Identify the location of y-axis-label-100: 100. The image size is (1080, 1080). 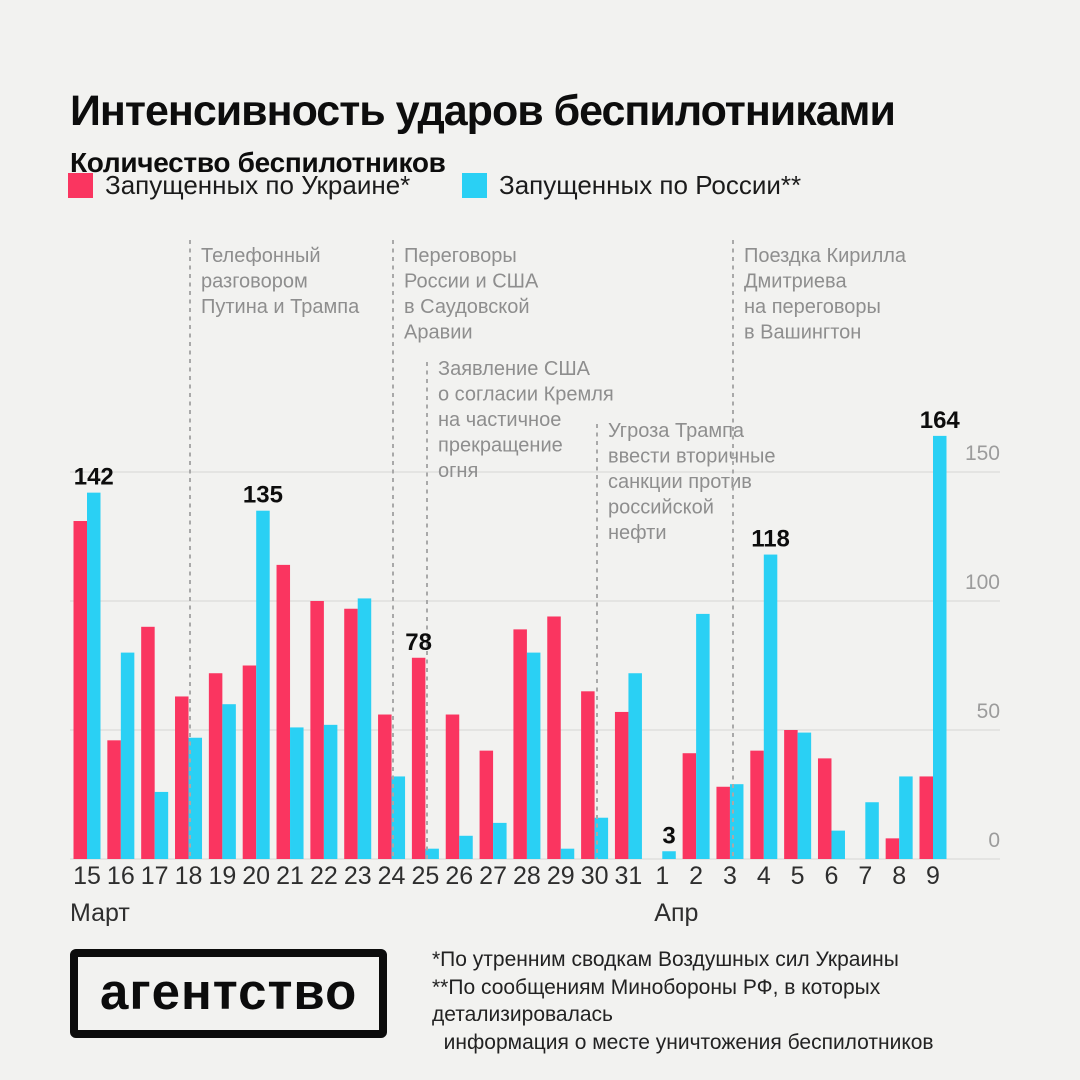
(982, 582).